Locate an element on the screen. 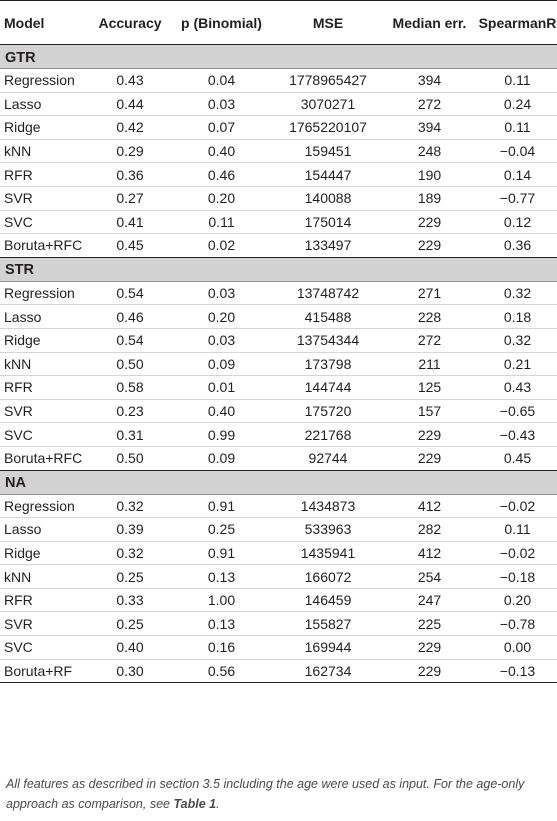  table-row: Boruta+RFC 0.50 0.09 92744 229 0.45 is located at coordinates (278, 458).